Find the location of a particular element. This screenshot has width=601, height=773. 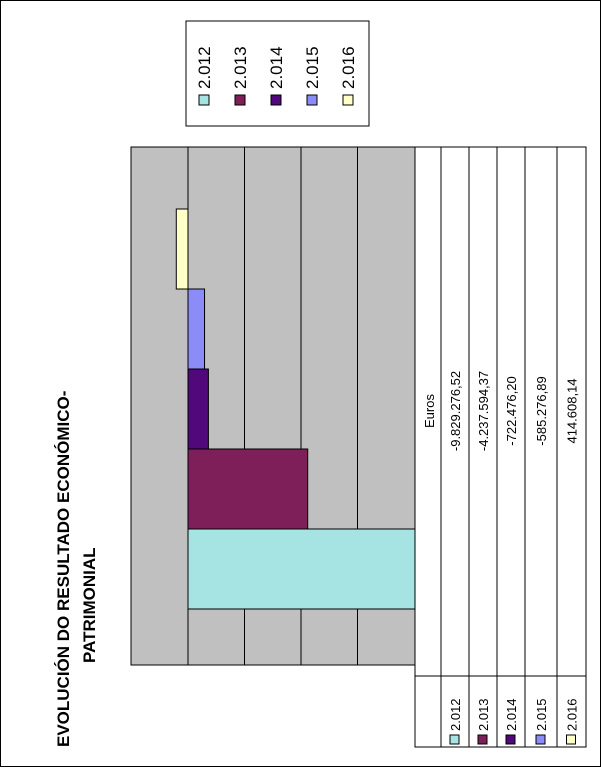

legend-label-2.016: 2.016 is located at coordinates (348, 67).